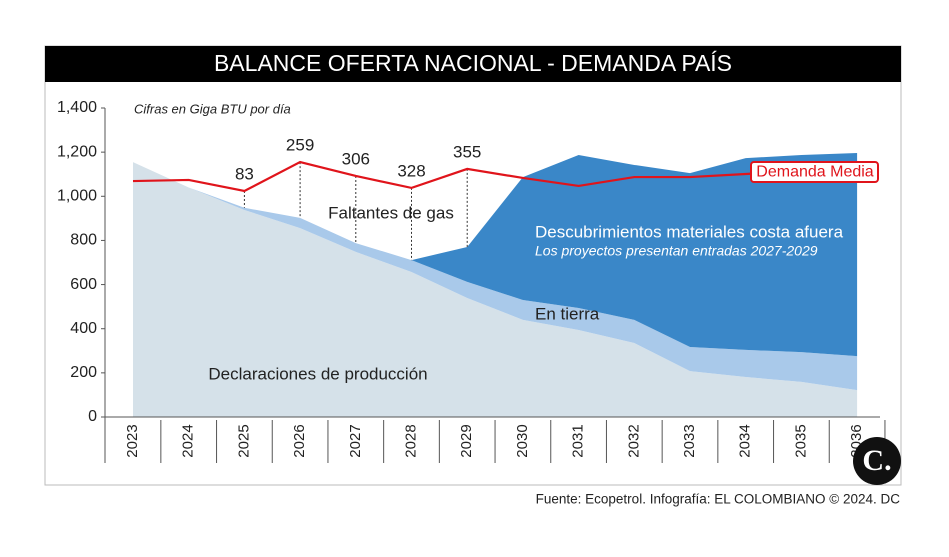  What do you see at coordinates (188, 440) in the screenshot?
I see `x-tick-label: 2024` at bounding box center [188, 440].